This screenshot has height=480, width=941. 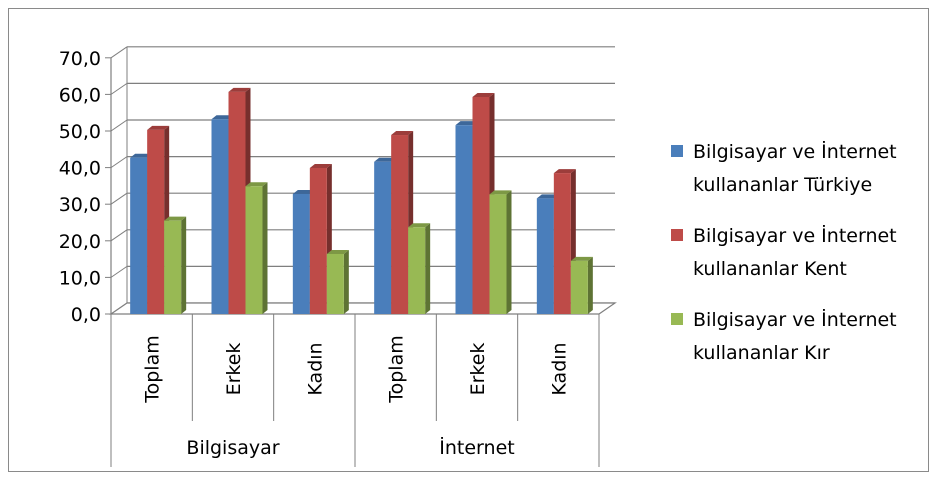 I want to click on legend-label: kullananlar Kent, so click(x=770, y=269).